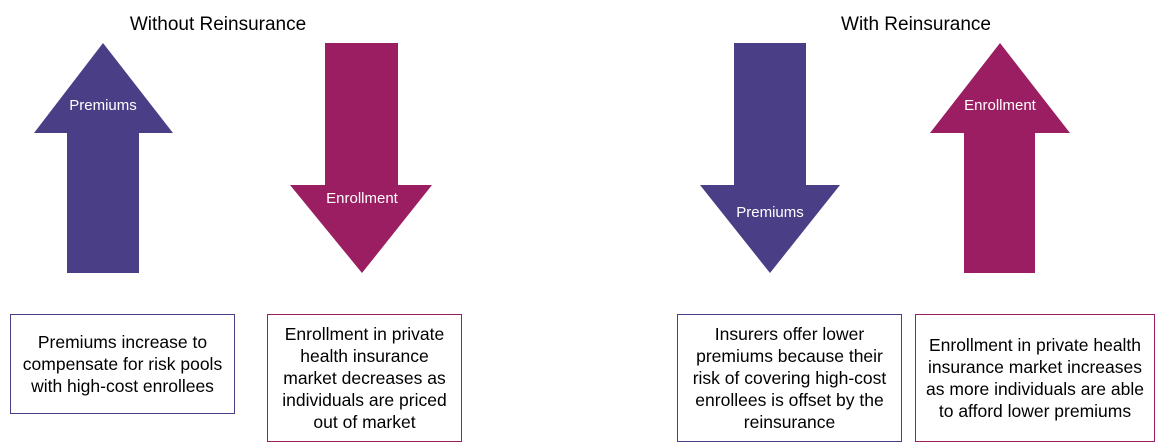 This screenshot has height=445, width=1166. What do you see at coordinates (916, 24) in the screenshot?
I see `right-title: With Reinsurance` at bounding box center [916, 24].